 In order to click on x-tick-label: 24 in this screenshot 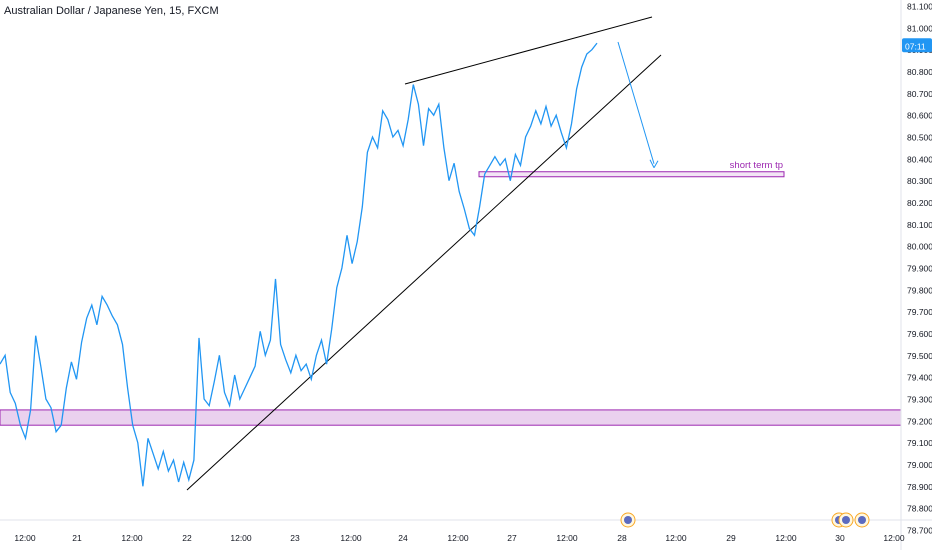, I will do `click(403, 538)`.